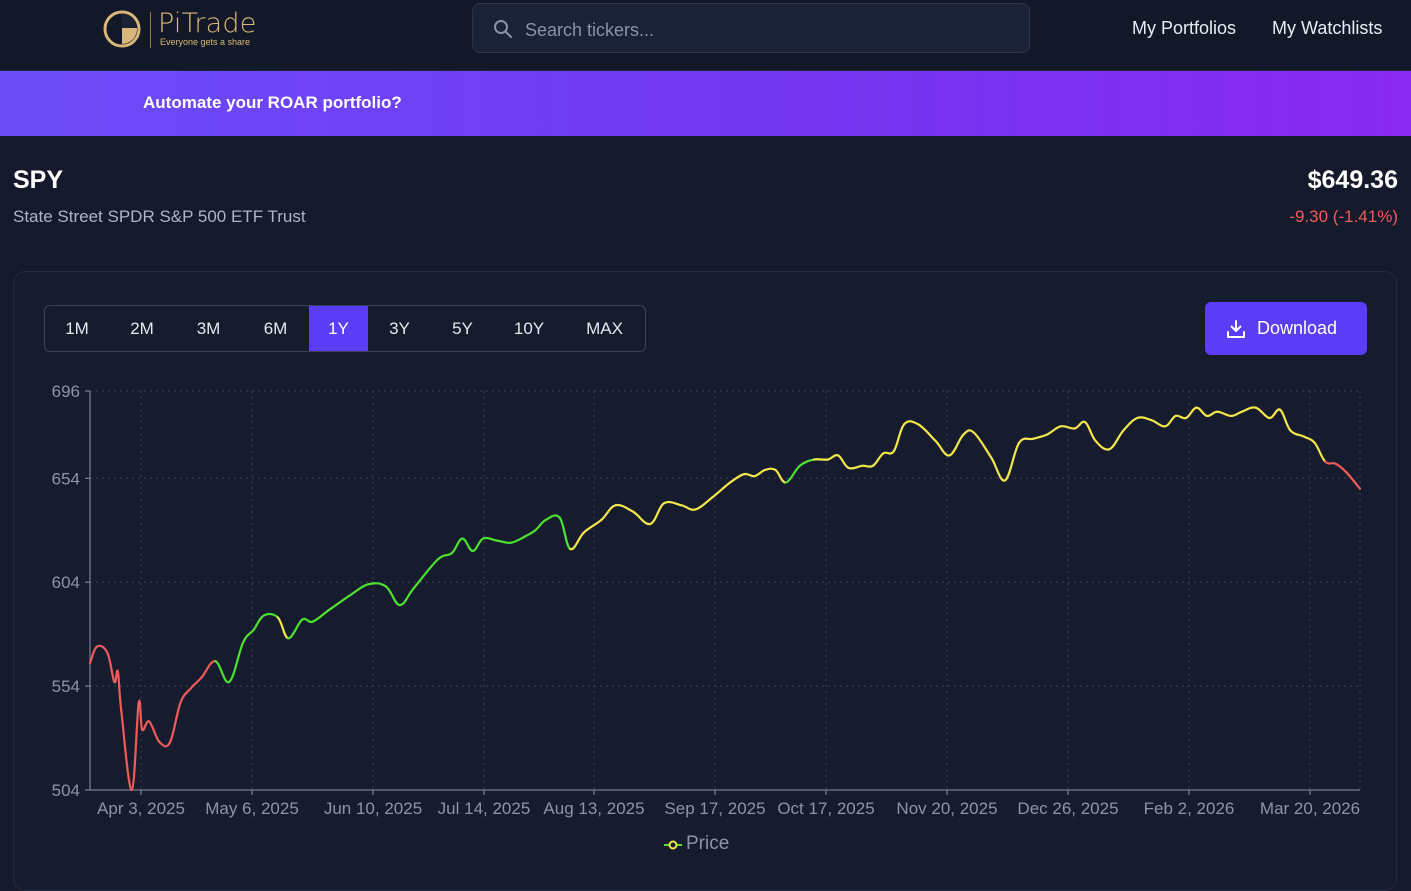  Describe the element at coordinates (1236, 329) in the screenshot. I see `download-icon` at that location.